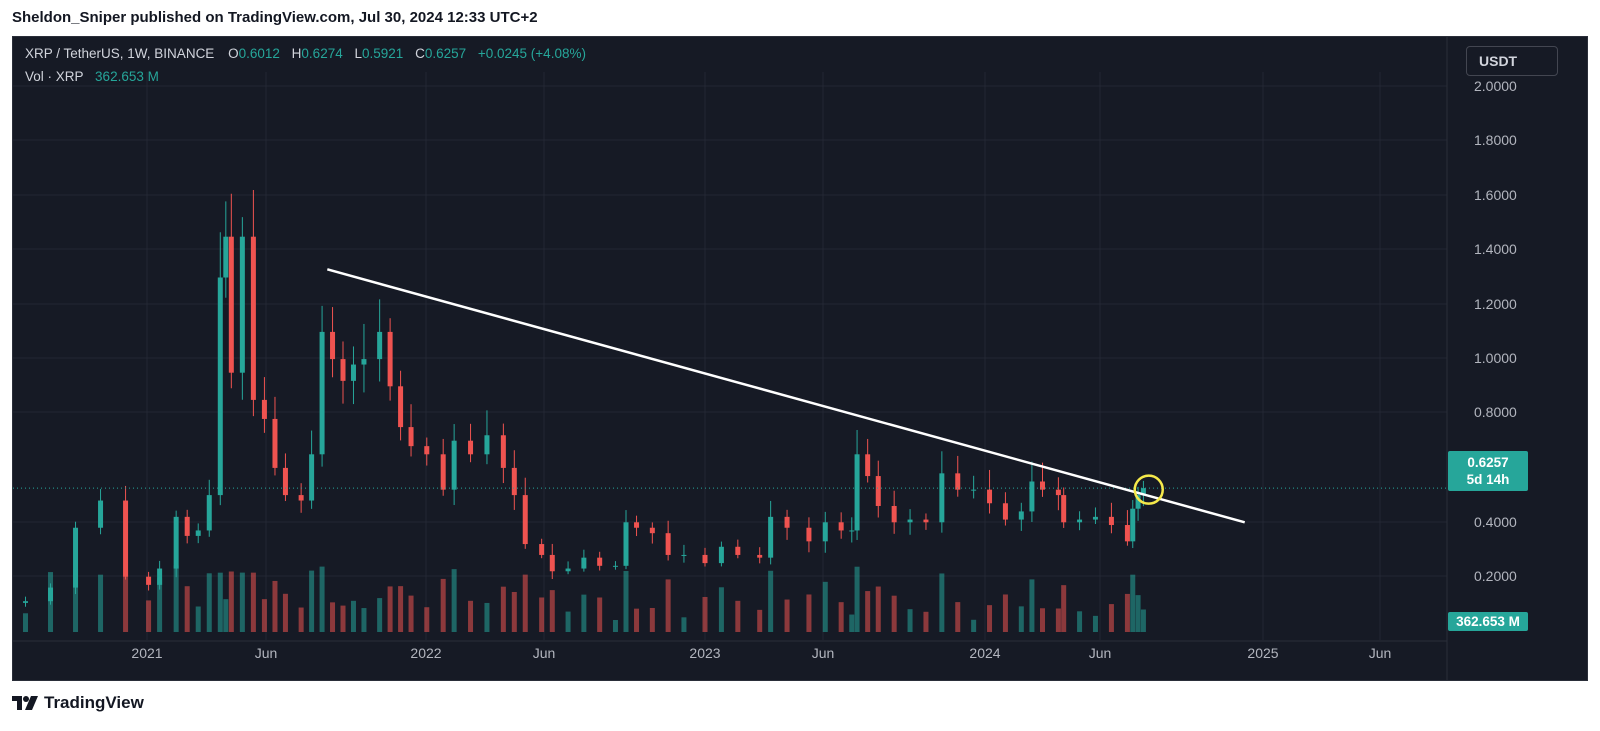 This screenshot has height=731, width=1600. What do you see at coordinates (127, 76) in the screenshot?
I see `volume-value: 362.653 M` at bounding box center [127, 76].